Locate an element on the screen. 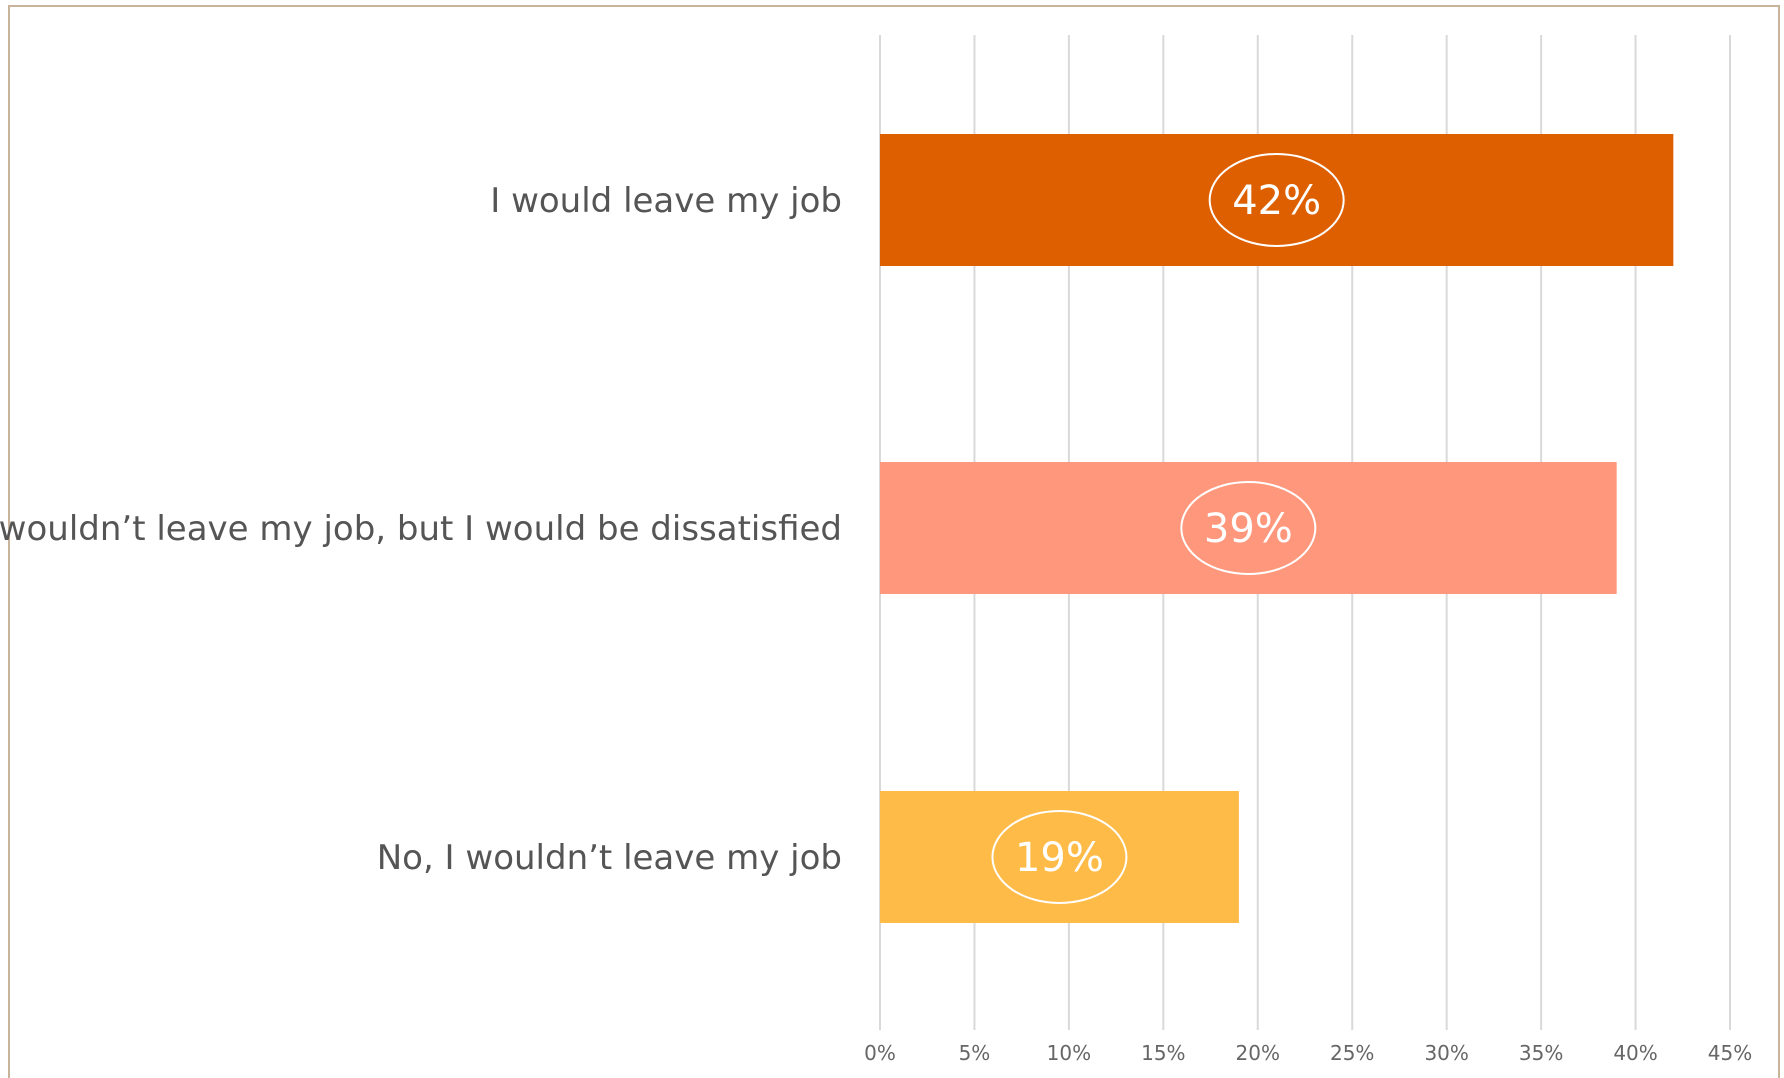 Image resolution: width=1784 pixels, height=1078 pixels. x-tick-label: 45% is located at coordinates (1730, 1053).